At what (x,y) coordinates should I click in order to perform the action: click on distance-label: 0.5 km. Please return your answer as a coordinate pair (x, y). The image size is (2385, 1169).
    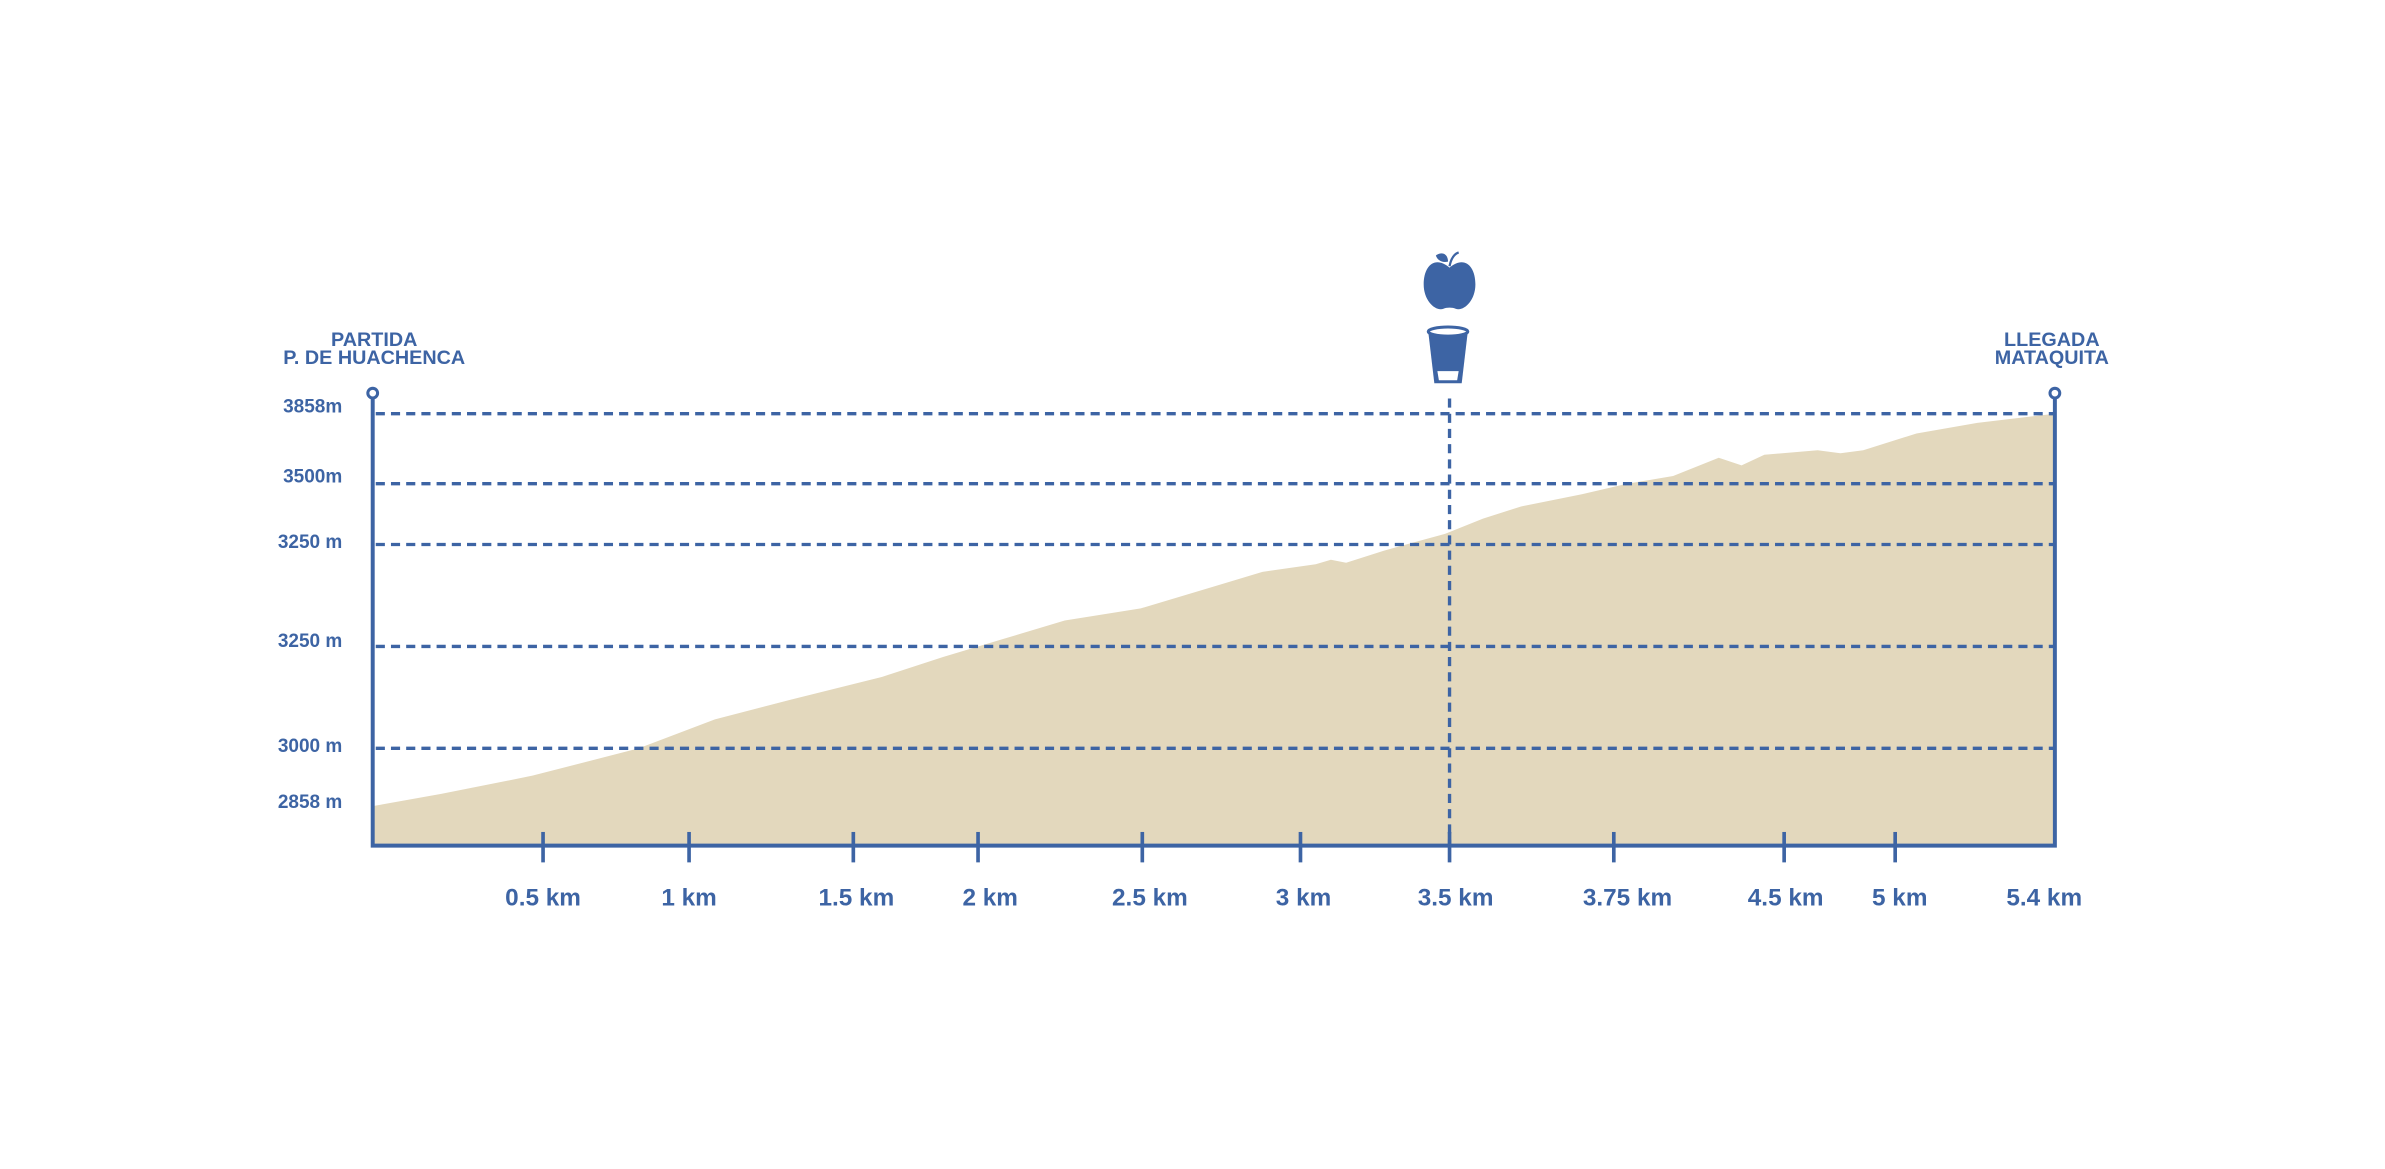
    Looking at the image, I should click on (543, 897).